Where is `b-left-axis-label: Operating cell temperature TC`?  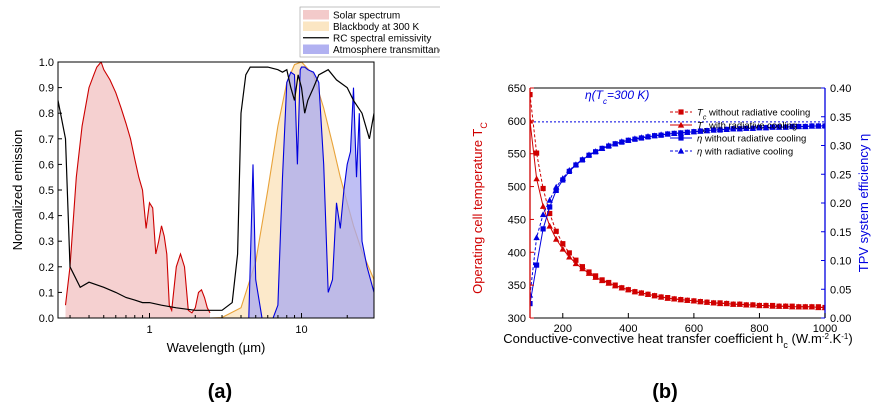
b-left-axis-label: Operating cell temperature TC is located at coordinates (479, 208).